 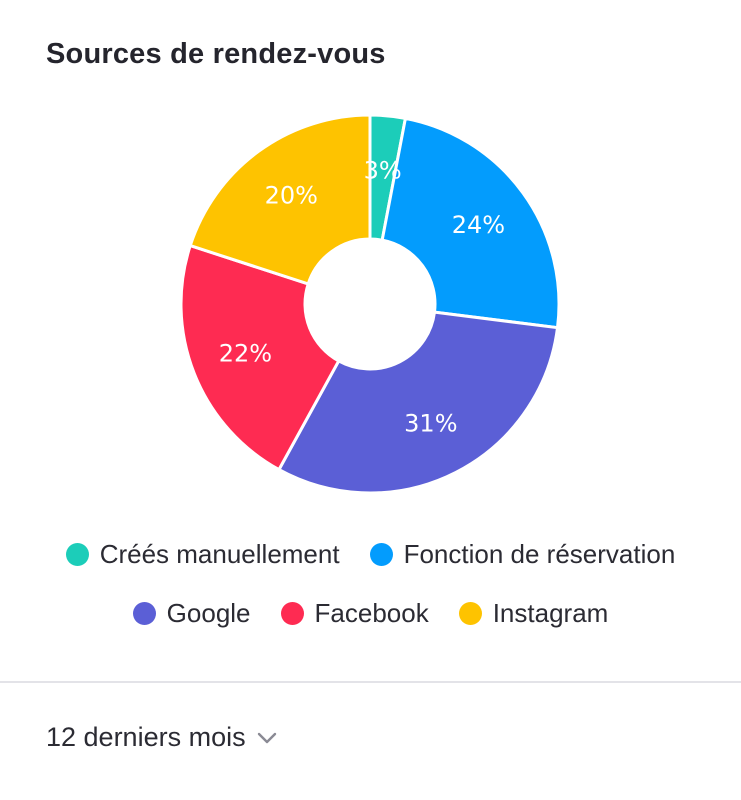 I want to click on slice-label-3: 22%, so click(x=245, y=353).